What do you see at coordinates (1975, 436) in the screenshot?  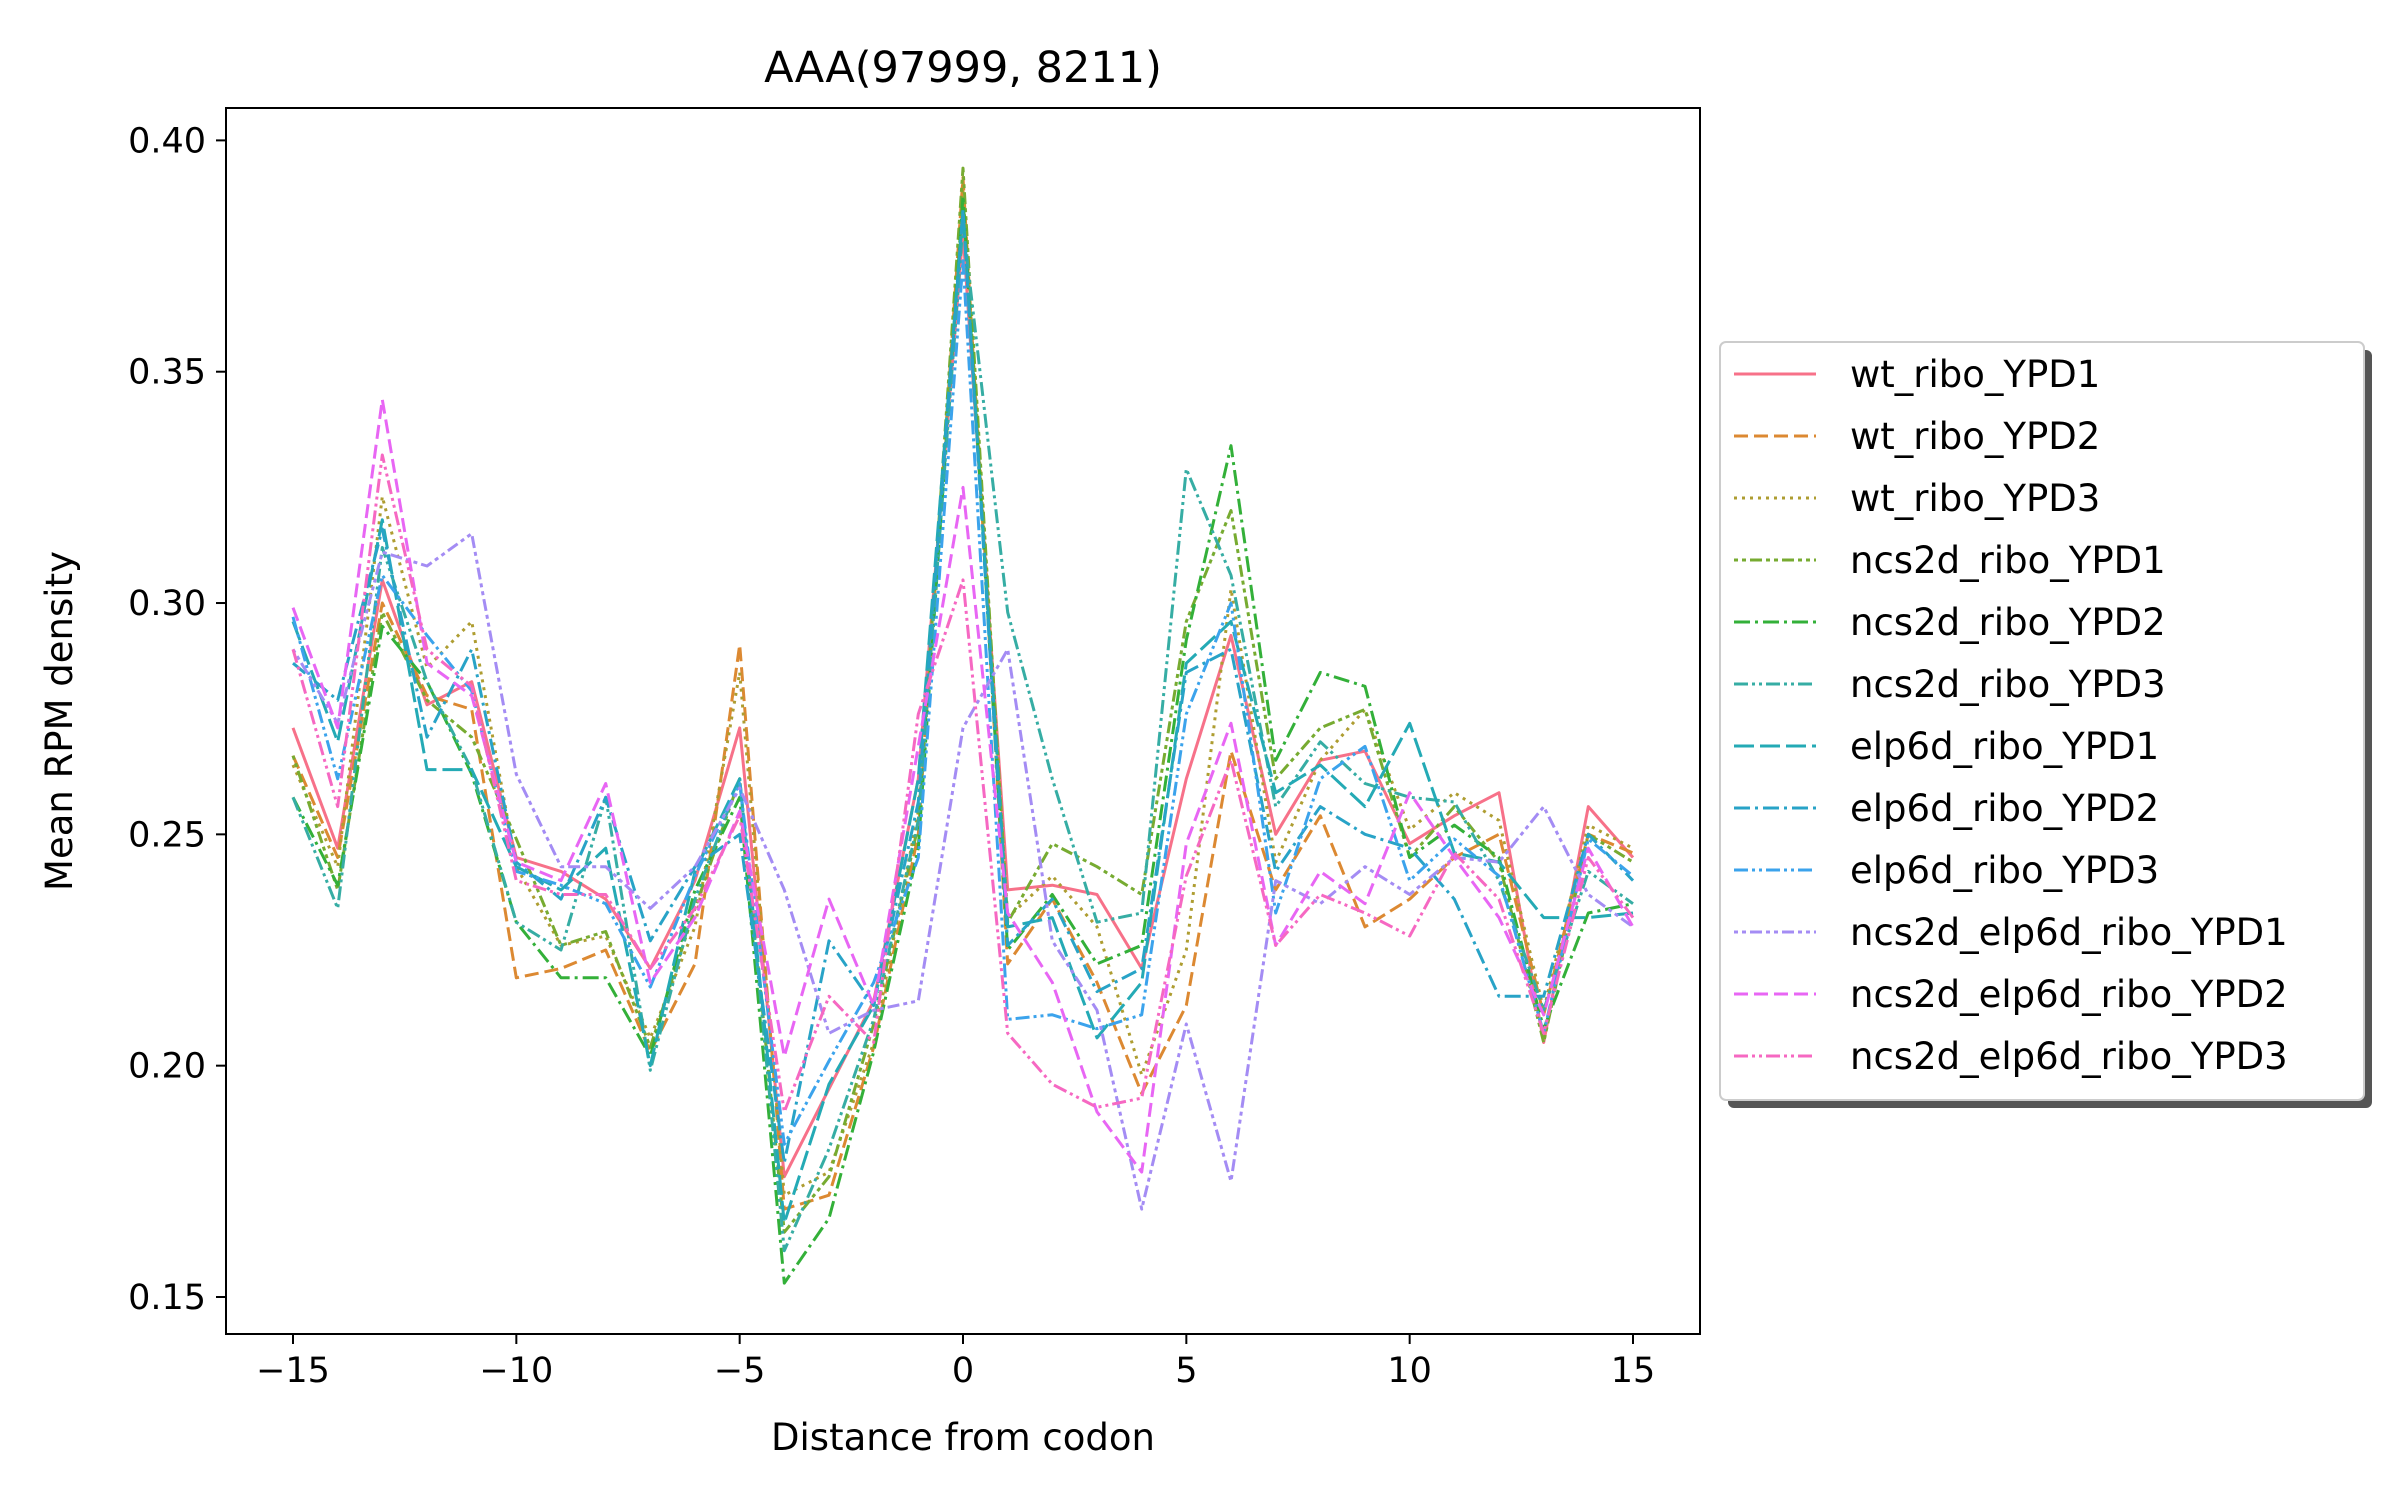 I see `legend-label: wt_ribo_YPD2` at bounding box center [1975, 436].